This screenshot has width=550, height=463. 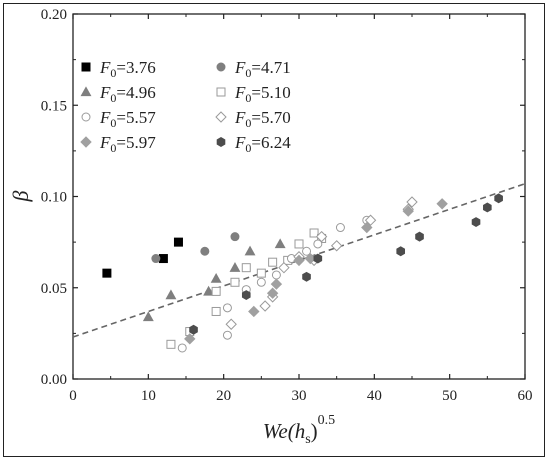 I want to click on legend-label-value: =4.71, so click(x=270, y=67).